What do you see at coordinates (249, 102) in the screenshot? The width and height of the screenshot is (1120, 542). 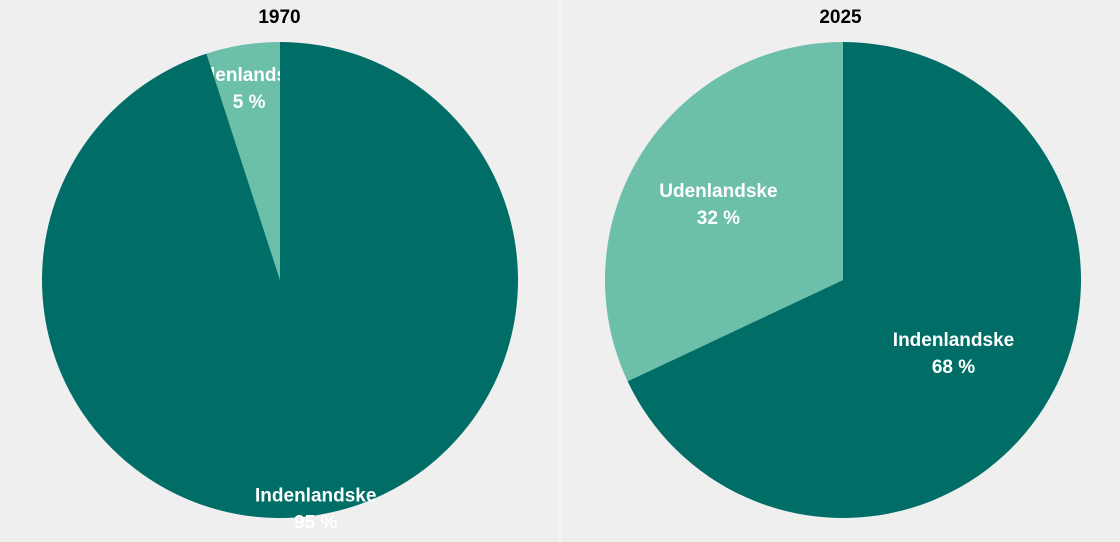 I see `slice-value-udenlandske: 5 %` at bounding box center [249, 102].